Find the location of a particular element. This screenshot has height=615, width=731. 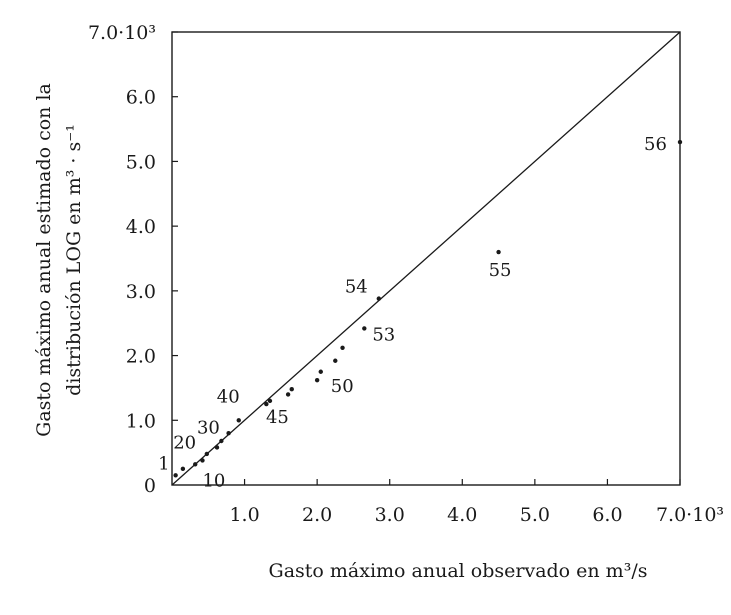

x-tick-label: 4.0 is located at coordinates (462, 515).